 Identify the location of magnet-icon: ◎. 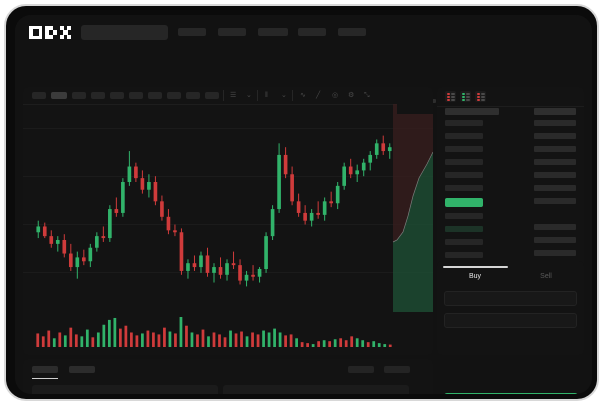
(335, 95).